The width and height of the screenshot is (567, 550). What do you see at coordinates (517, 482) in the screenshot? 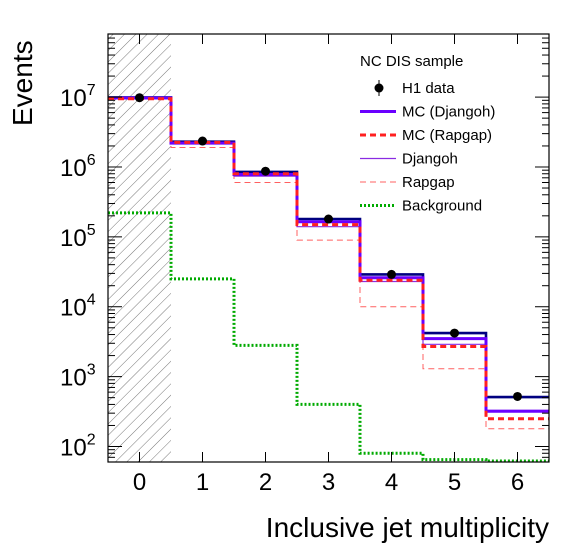
I see `x-tick-label: 6` at bounding box center [517, 482].